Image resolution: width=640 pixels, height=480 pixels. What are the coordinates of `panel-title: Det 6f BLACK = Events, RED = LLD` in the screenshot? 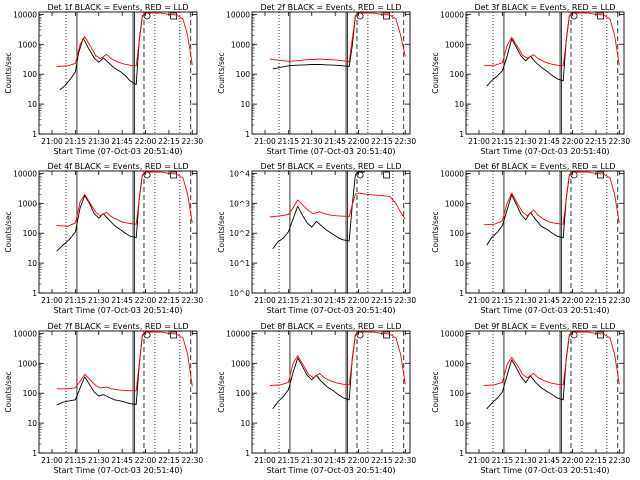 It's located at (544, 166).